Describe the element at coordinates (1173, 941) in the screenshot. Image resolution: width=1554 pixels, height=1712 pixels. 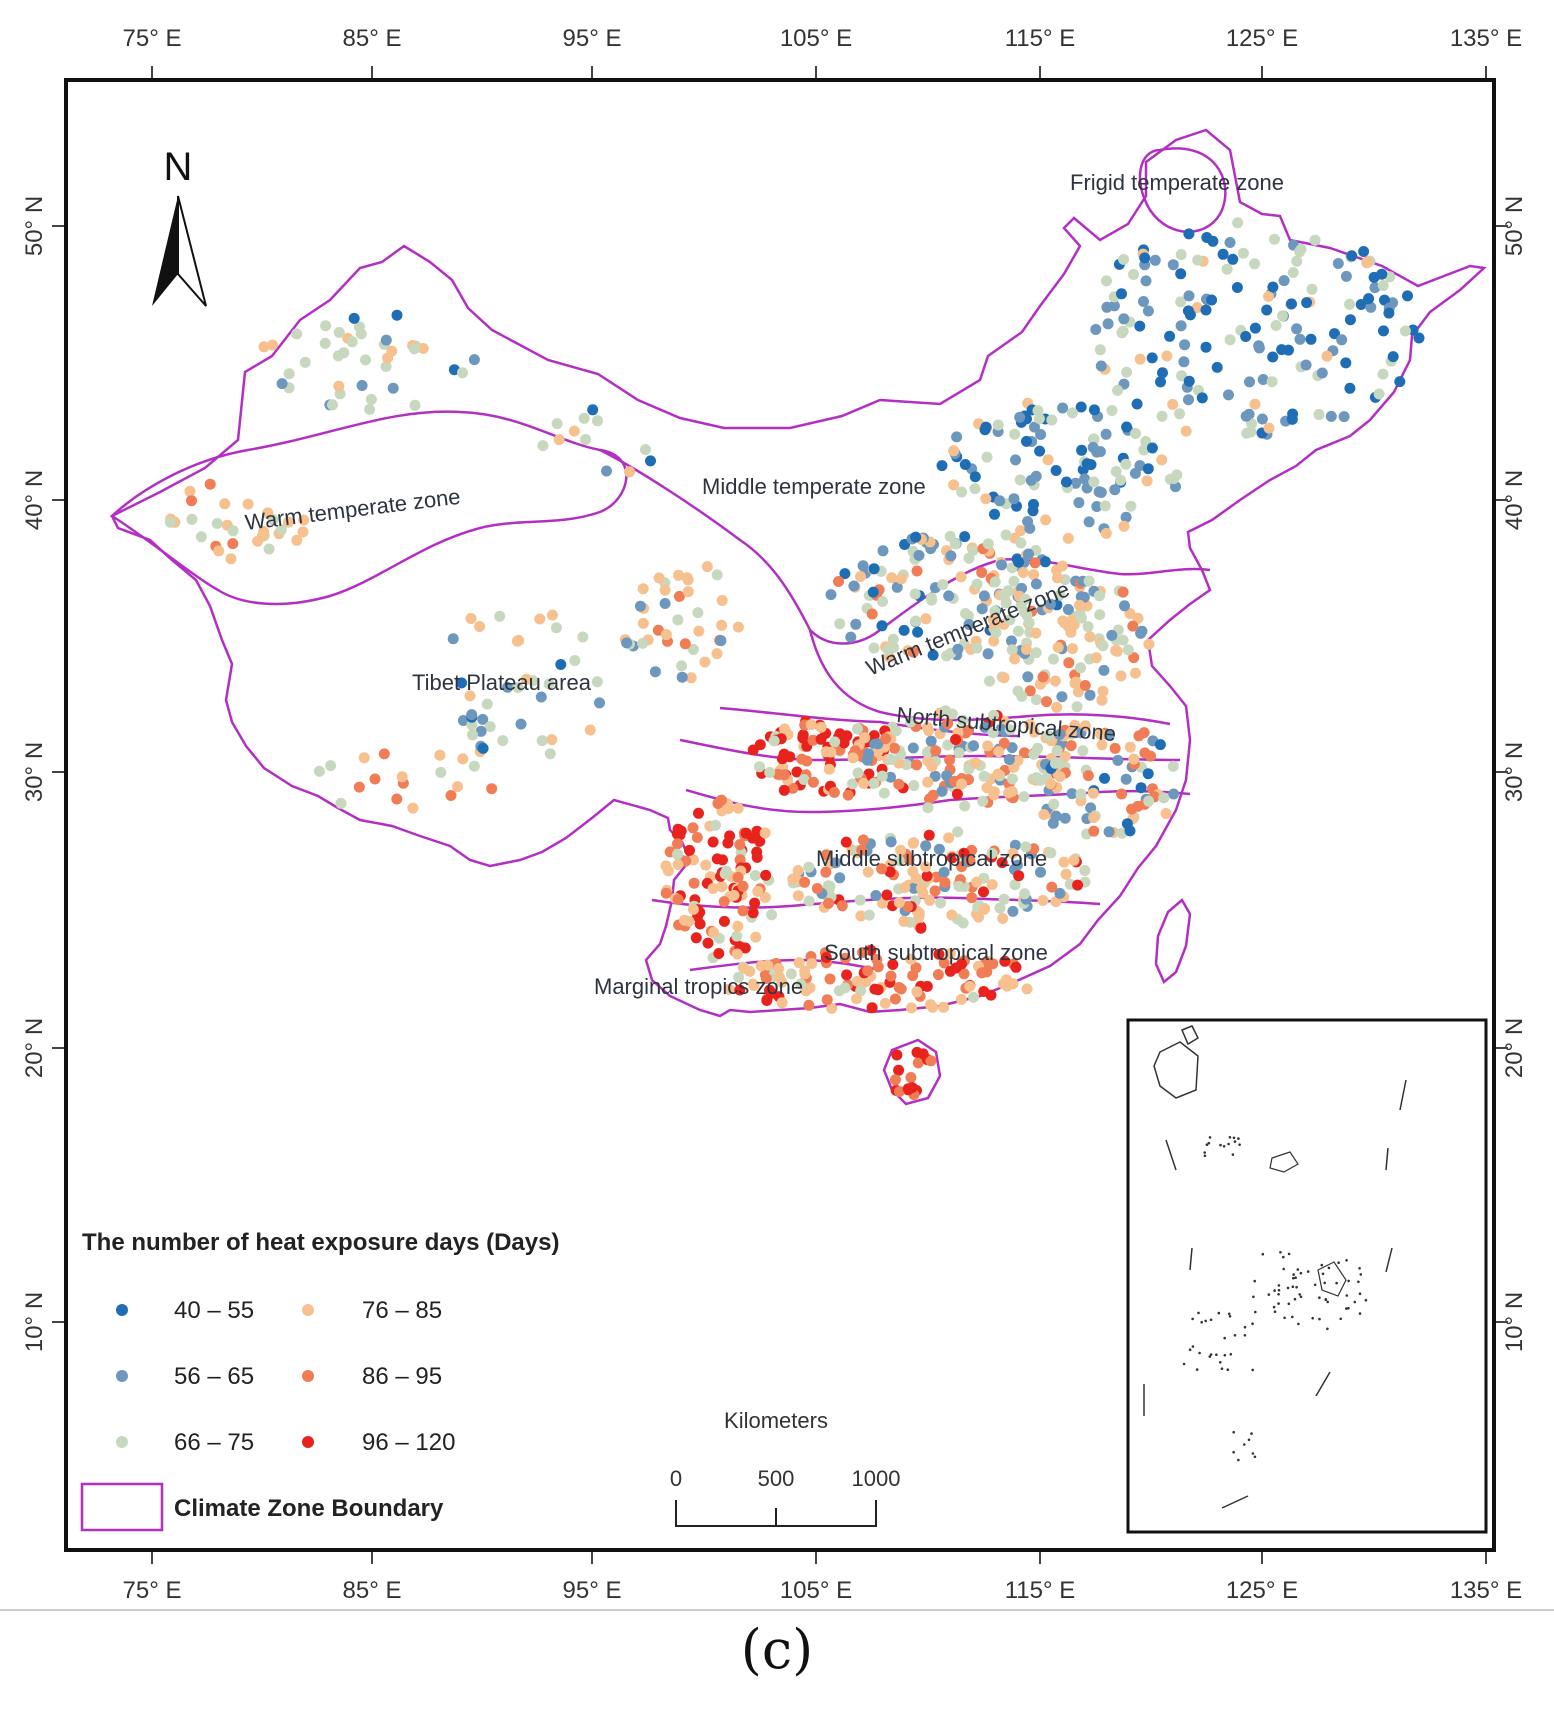
I see `taiwan-island` at that location.